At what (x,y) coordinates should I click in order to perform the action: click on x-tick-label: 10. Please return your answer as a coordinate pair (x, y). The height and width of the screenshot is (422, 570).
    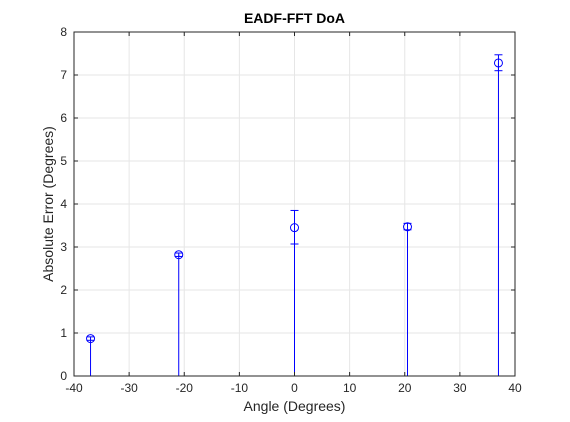
    Looking at the image, I should click on (350, 388).